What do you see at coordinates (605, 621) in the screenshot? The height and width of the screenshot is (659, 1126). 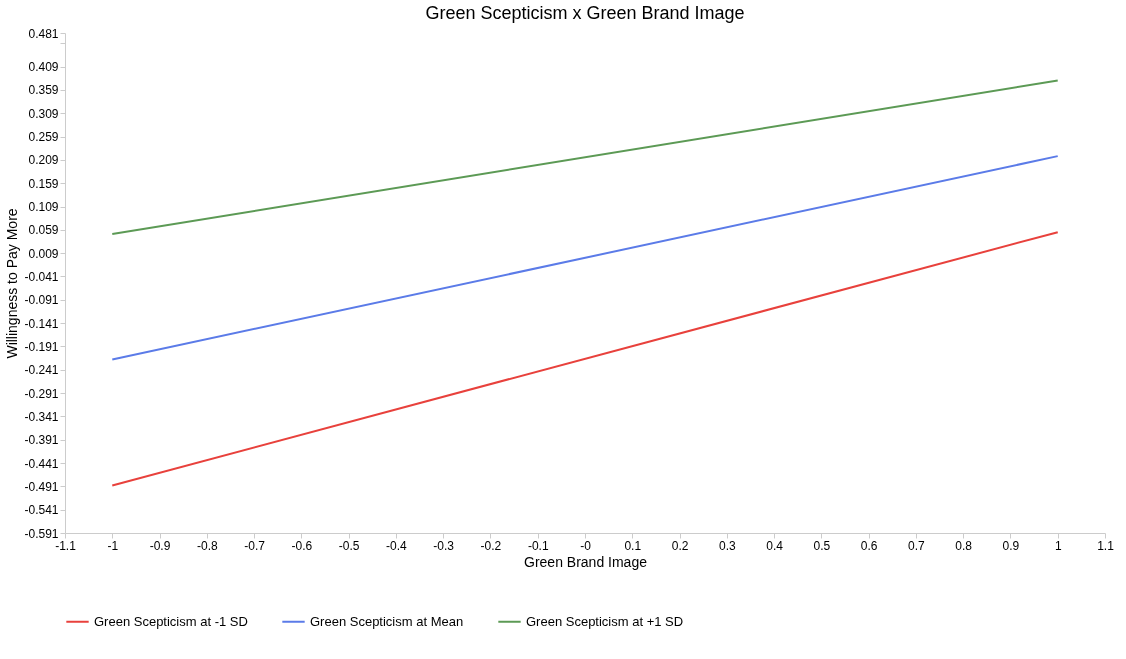 I see `legend-label: Green Scepticism at +1 SD` at bounding box center [605, 621].